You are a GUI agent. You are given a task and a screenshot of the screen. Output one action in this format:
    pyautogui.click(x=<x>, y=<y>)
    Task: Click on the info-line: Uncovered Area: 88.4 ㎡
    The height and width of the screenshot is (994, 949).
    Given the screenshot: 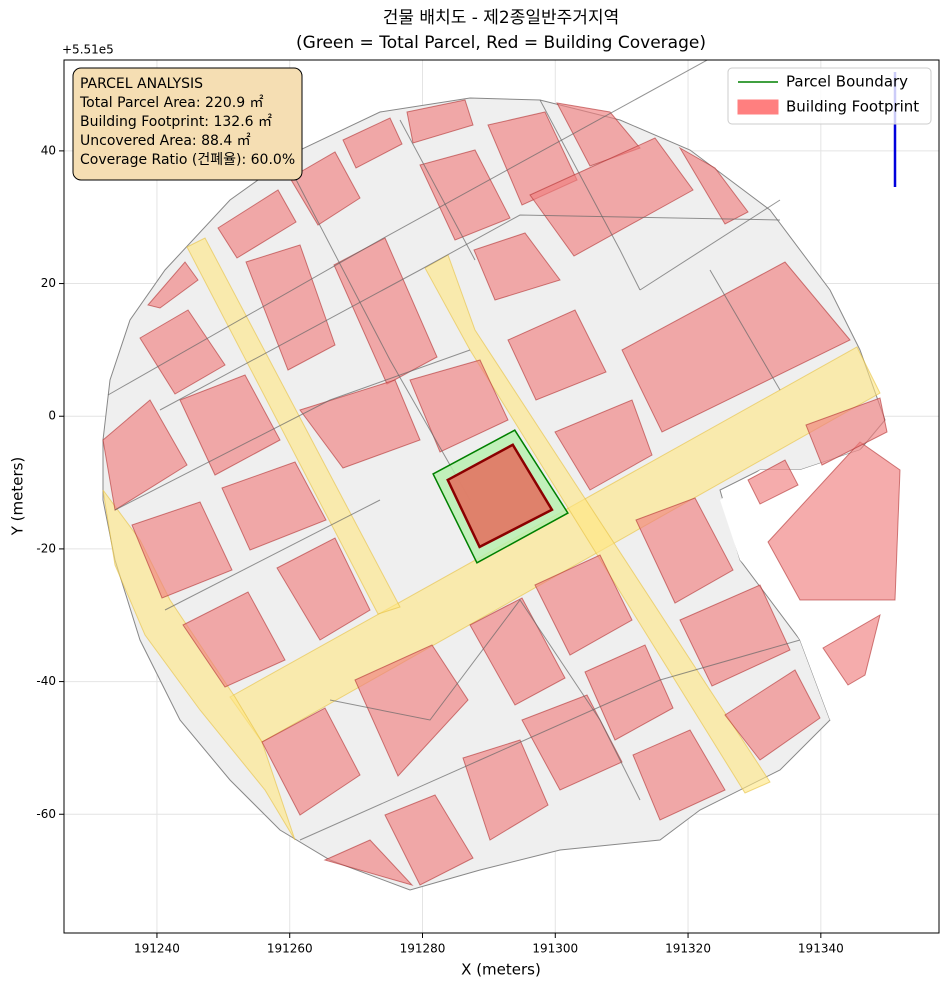 What is the action you would take?
    pyautogui.click(x=165, y=141)
    